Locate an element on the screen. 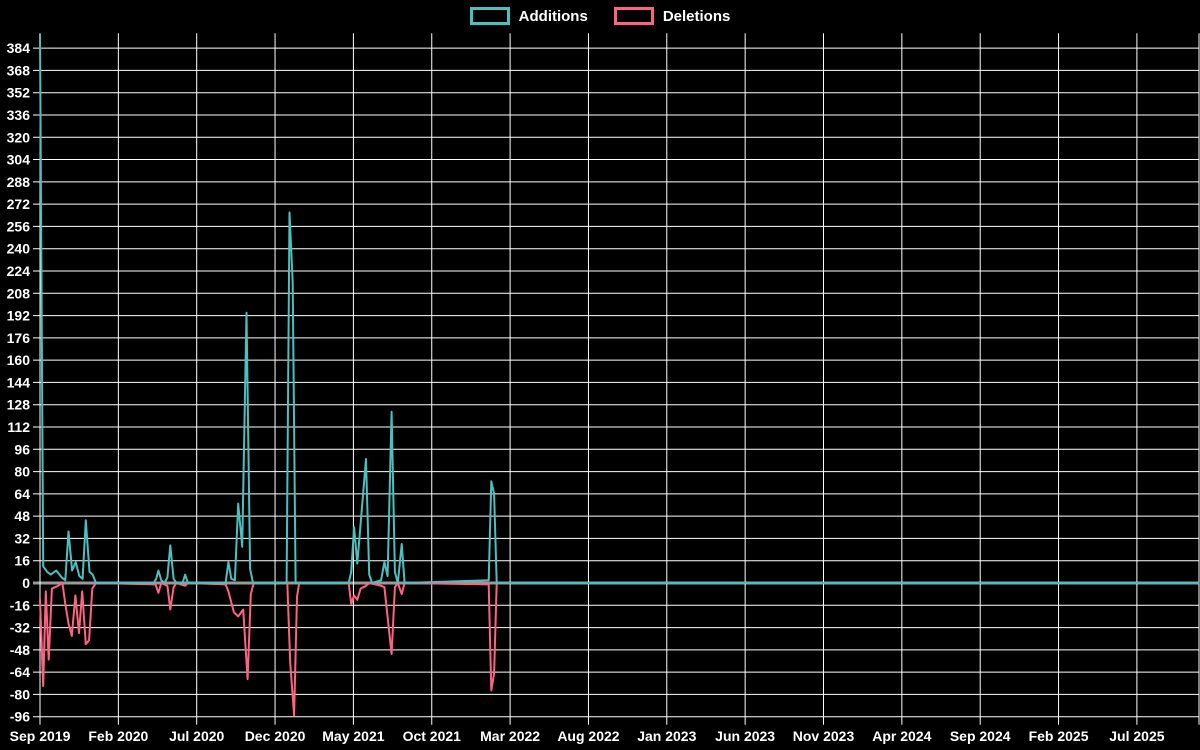 Image resolution: width=1200 pixels, height=750 pixels. x-axis-tick-label: May 2021 is located at coordinates (353, 736).